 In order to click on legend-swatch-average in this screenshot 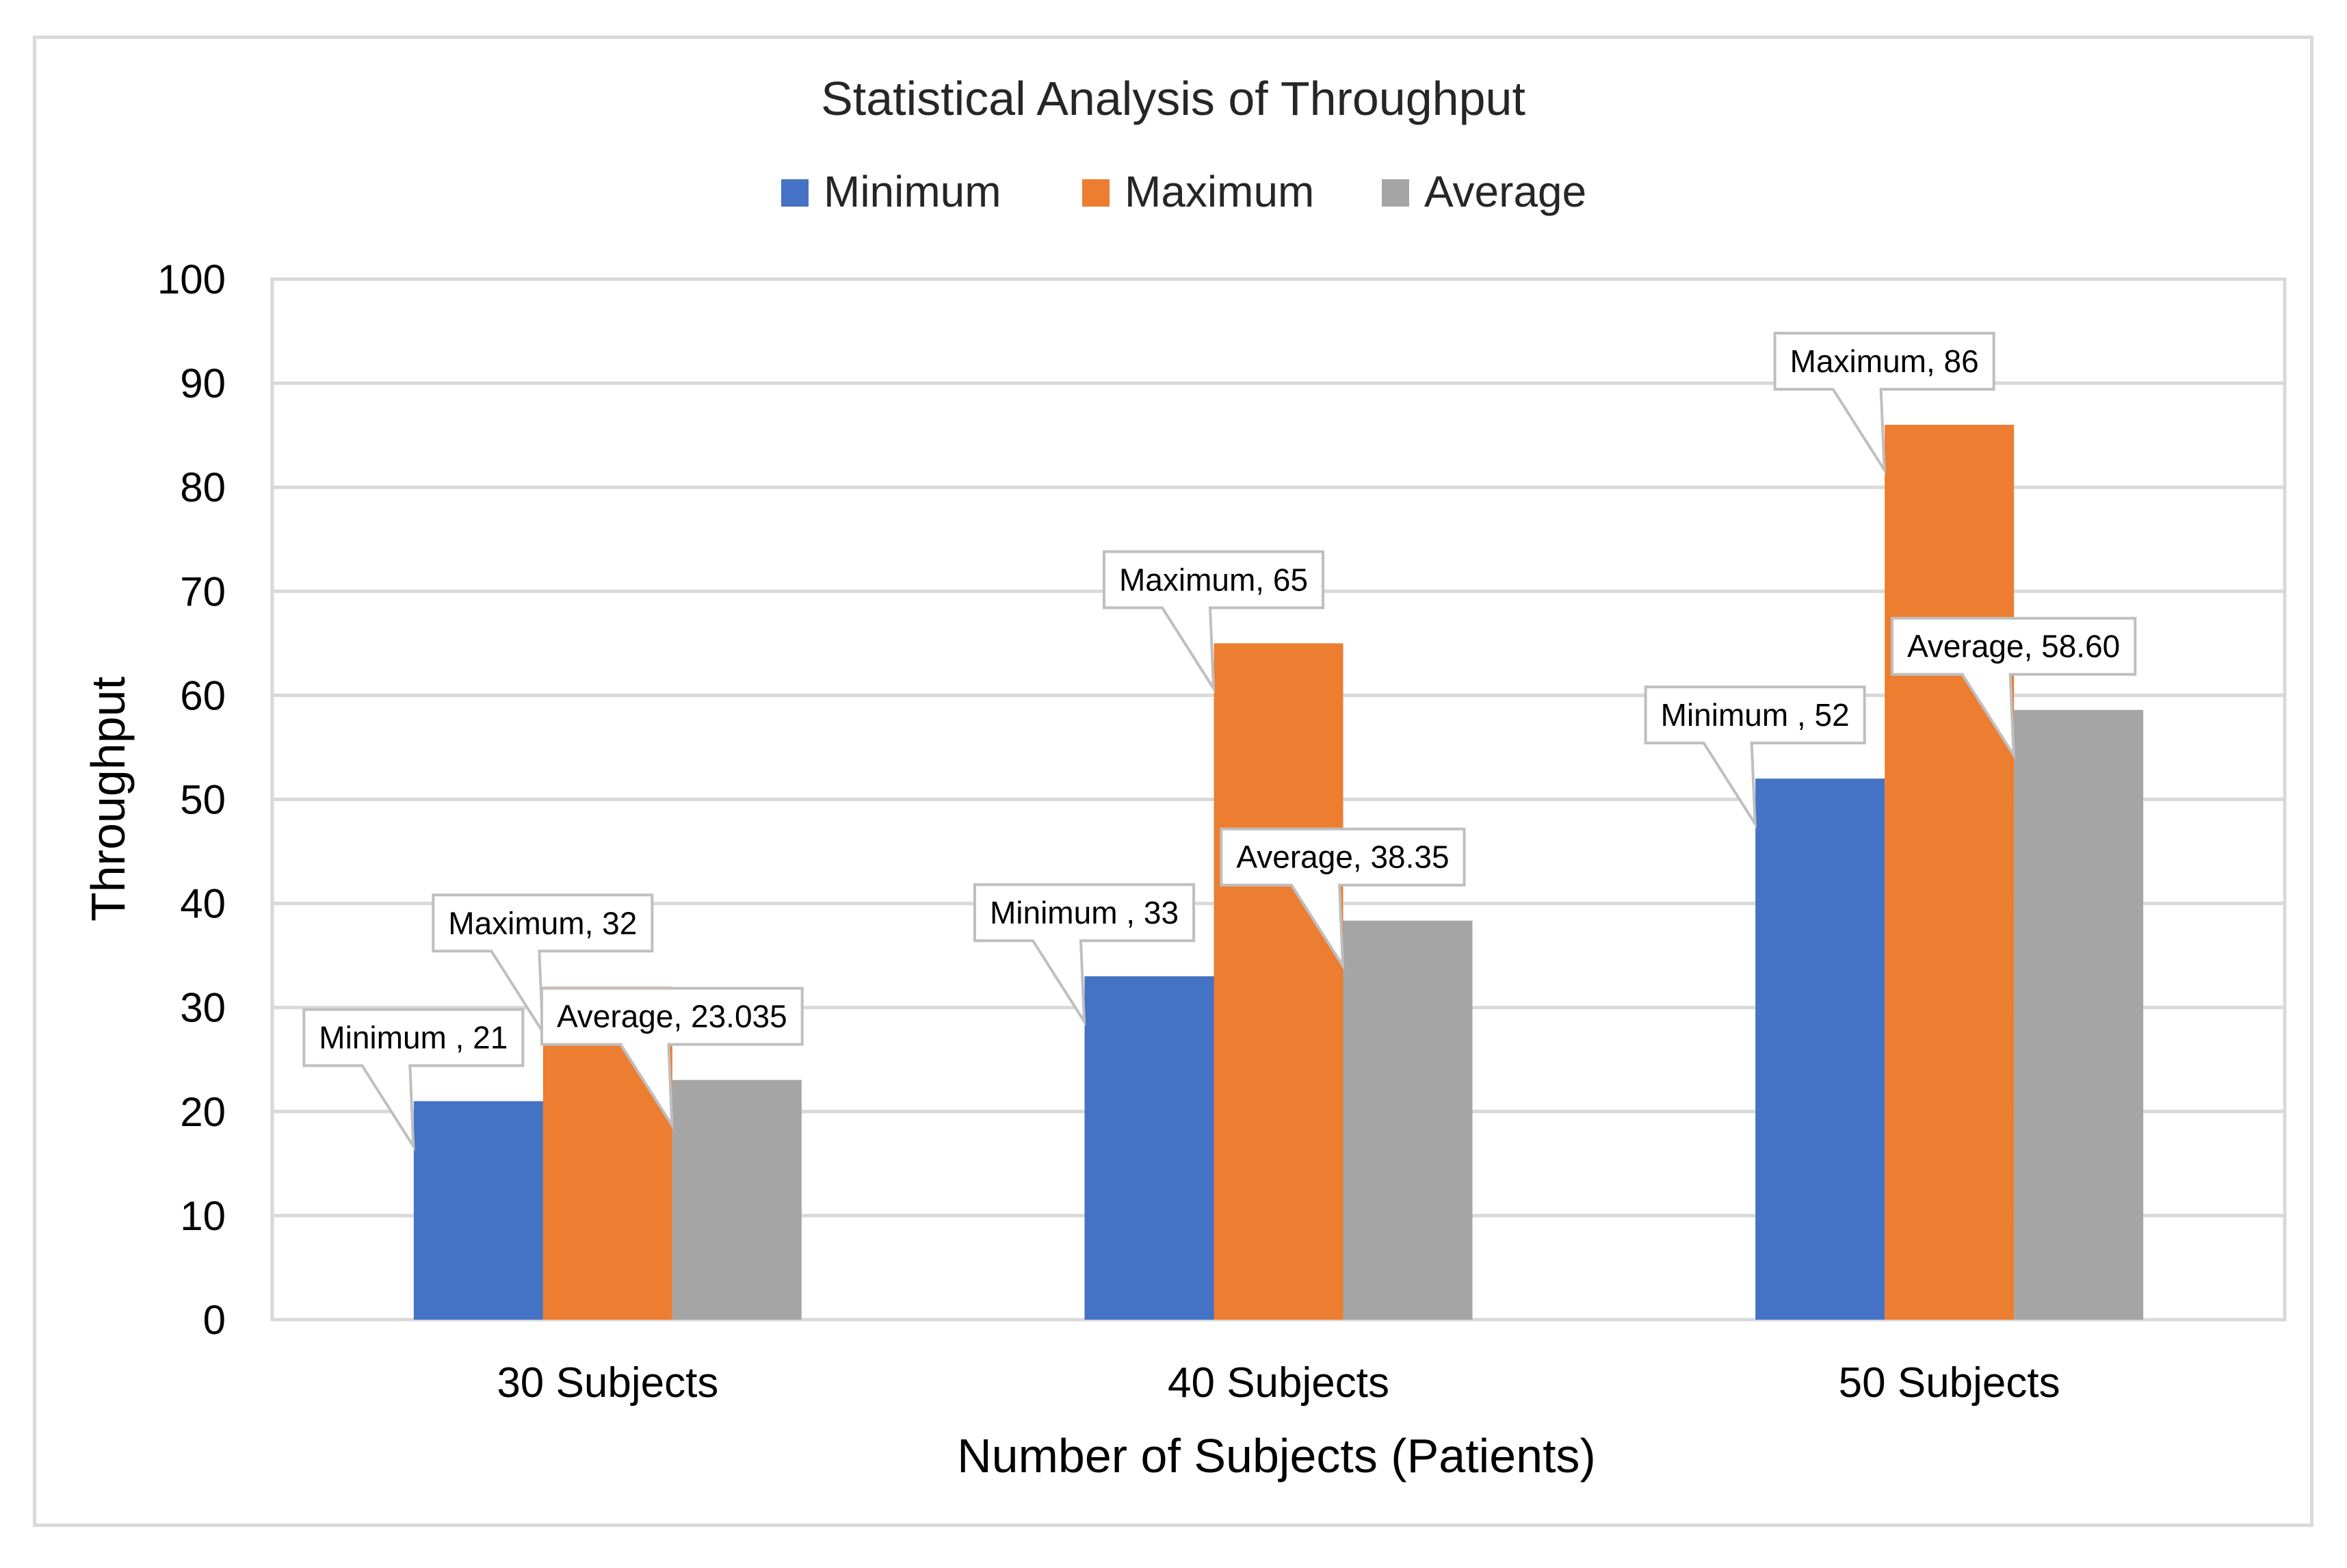, I will do `click(1395, 193)`.